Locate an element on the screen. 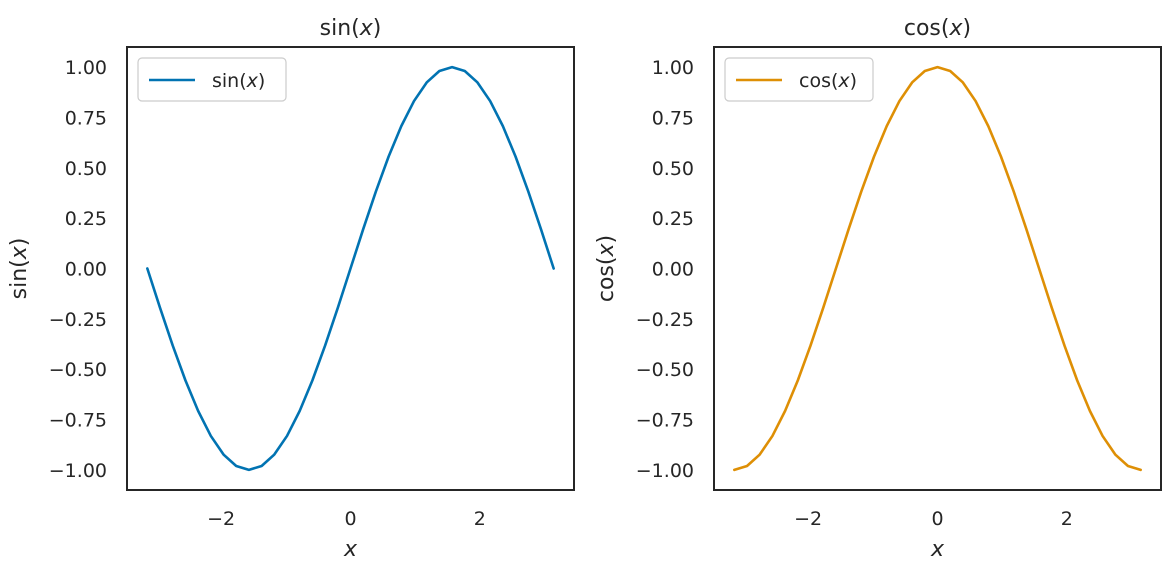  legend: sin(x) is located at coordinates (212, 79).